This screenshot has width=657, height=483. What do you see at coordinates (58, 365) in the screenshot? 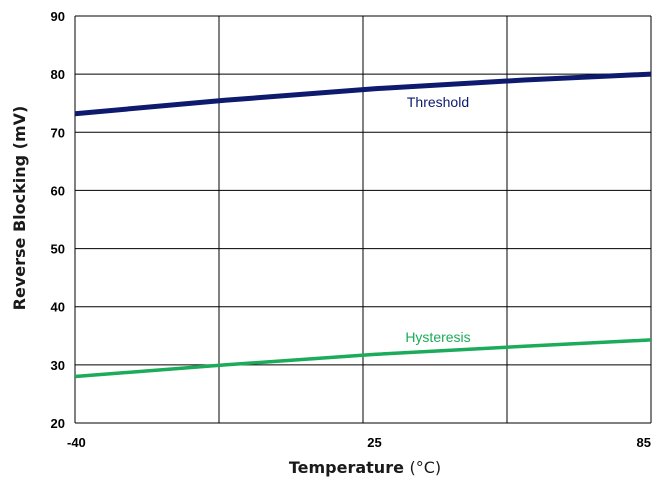
I see `y-tick-label-30: 30` at bounding box center [58, 365].